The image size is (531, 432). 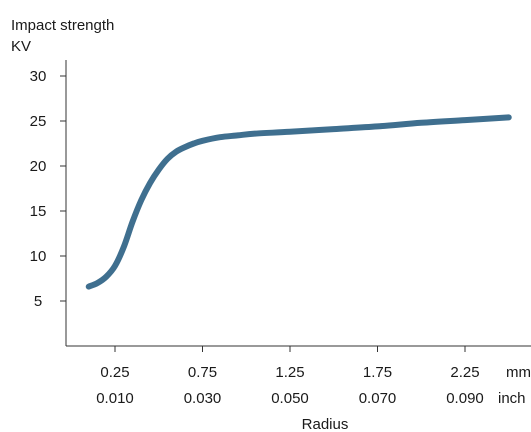 What do you see at coordinates (115, 398) in the screenshot?
I see `x-tick-label-inch: 0.010` at bounding box center [115, 398].